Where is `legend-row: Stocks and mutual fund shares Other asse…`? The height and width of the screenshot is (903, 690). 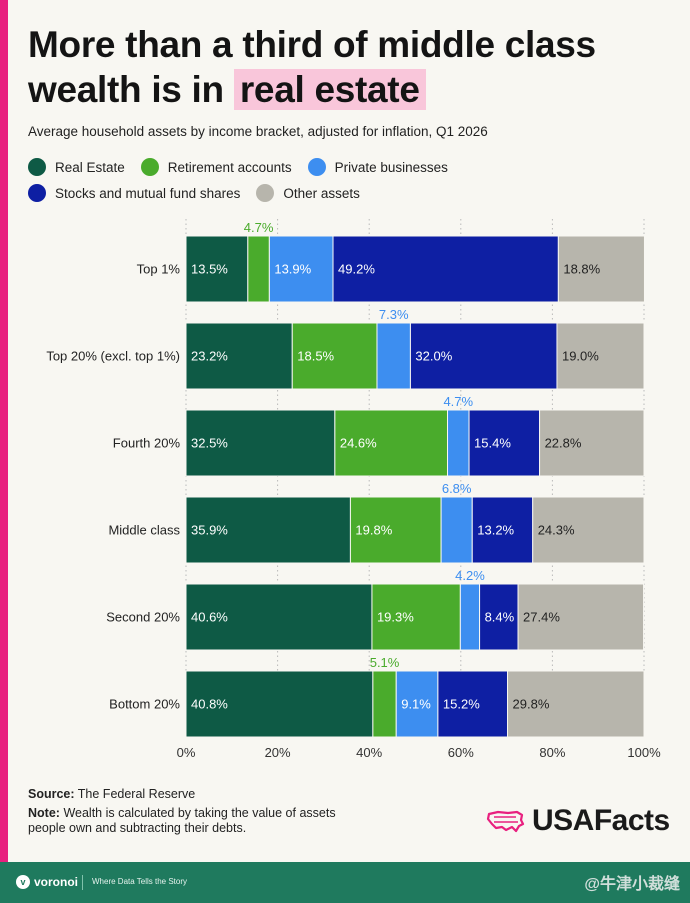
legend-row: Stocks and mutual fund shares Other asse… is located at coordinates (348, 193).